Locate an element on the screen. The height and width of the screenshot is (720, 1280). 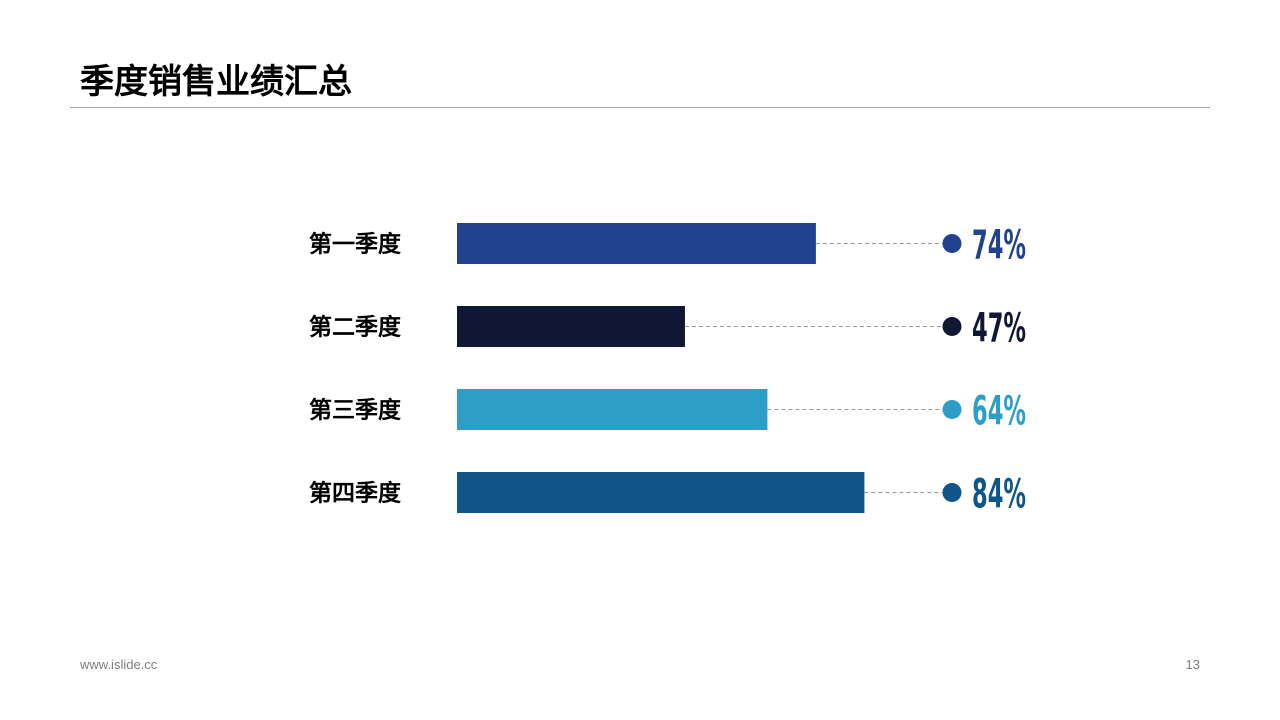
slide-title: 季度销售业绩汇总 is located at coordinates (216, 82).